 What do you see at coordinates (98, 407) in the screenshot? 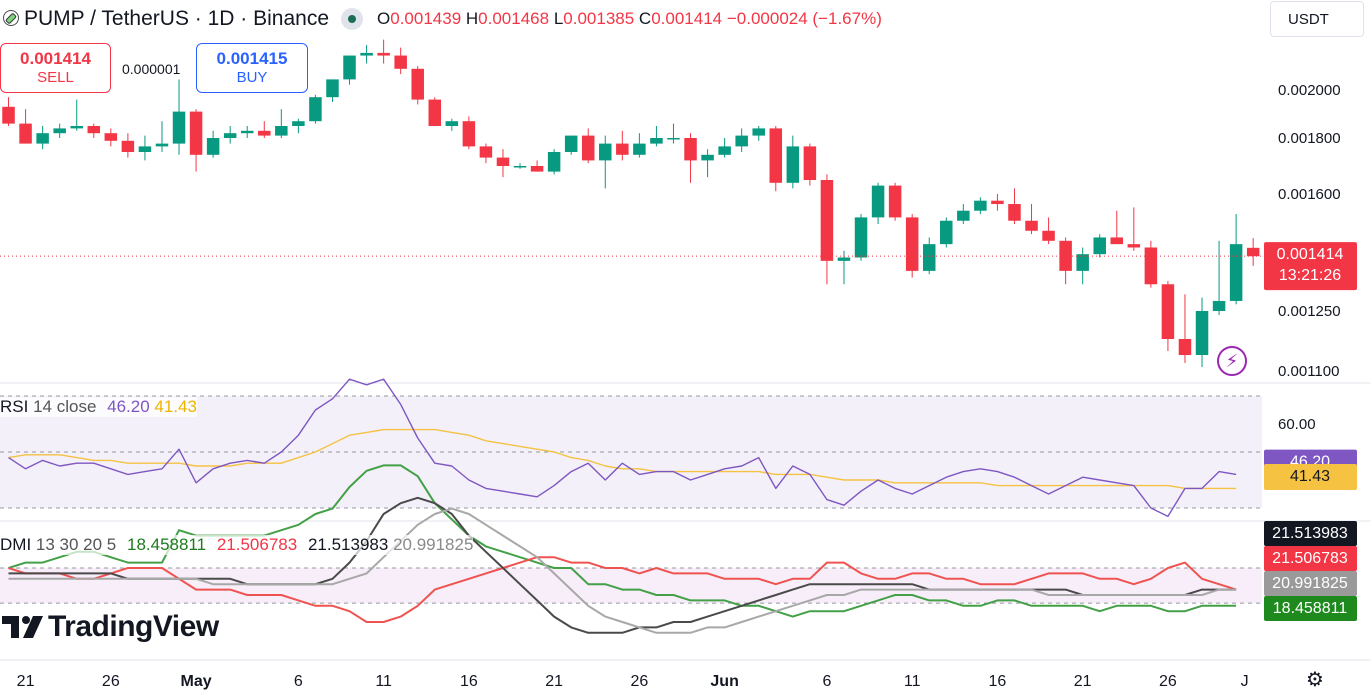
I see `rsi-legend: RSI 14 close 46.20 41.43` at bounding box center [98, 407].